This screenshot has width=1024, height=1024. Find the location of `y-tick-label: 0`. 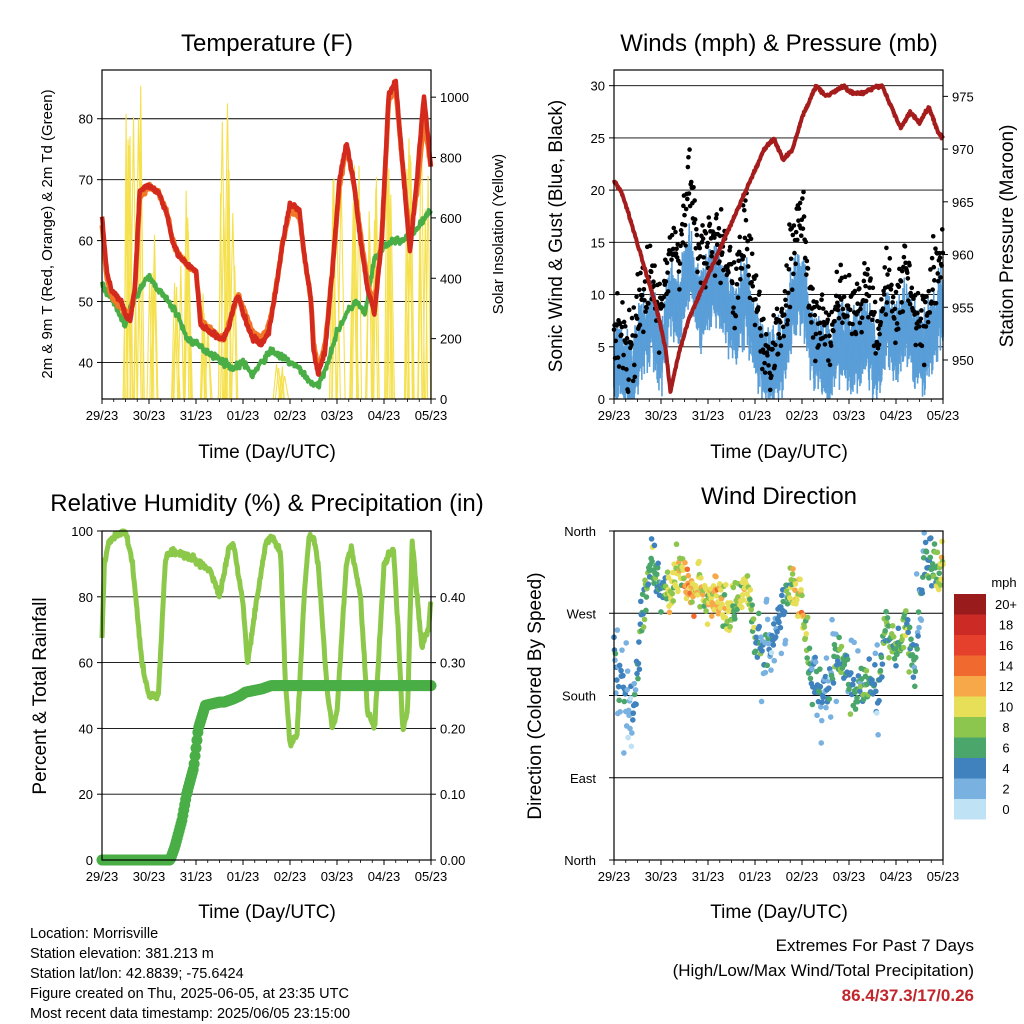

y-tick-label: 0 is located at coordinates (601, 399).